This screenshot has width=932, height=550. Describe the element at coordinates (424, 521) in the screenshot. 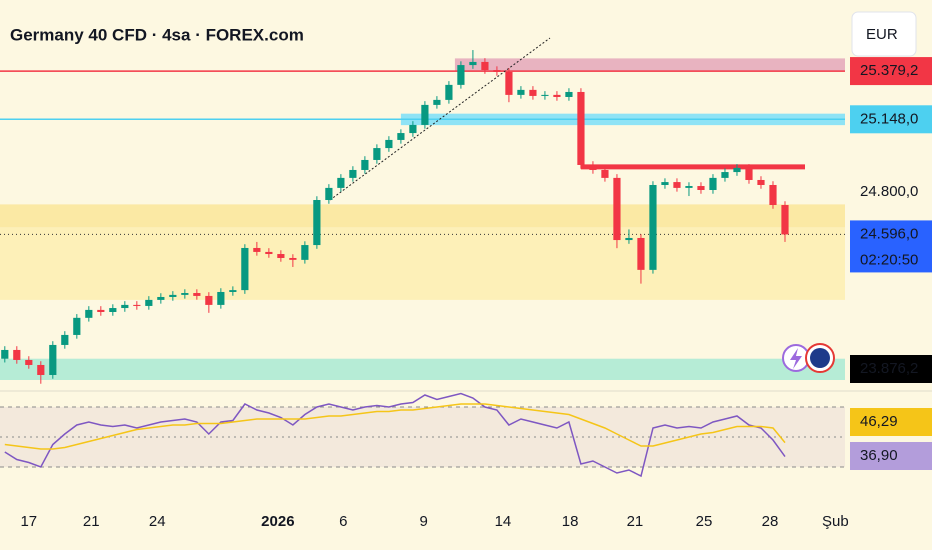

I see `x-tick-label: 9` at that location.